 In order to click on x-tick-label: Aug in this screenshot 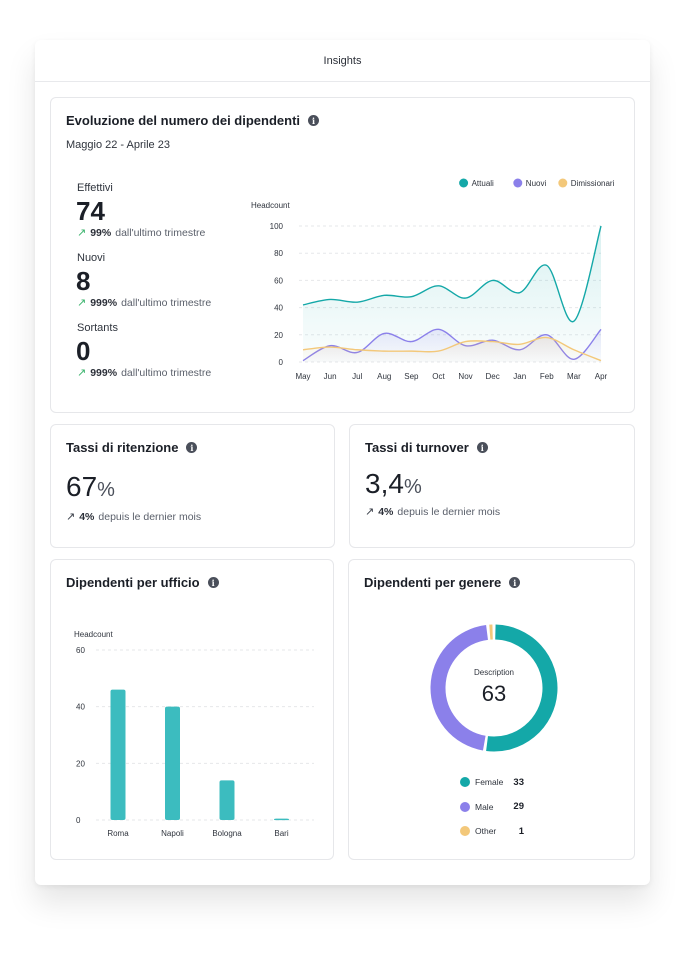, I will do `click(384, 376)`.